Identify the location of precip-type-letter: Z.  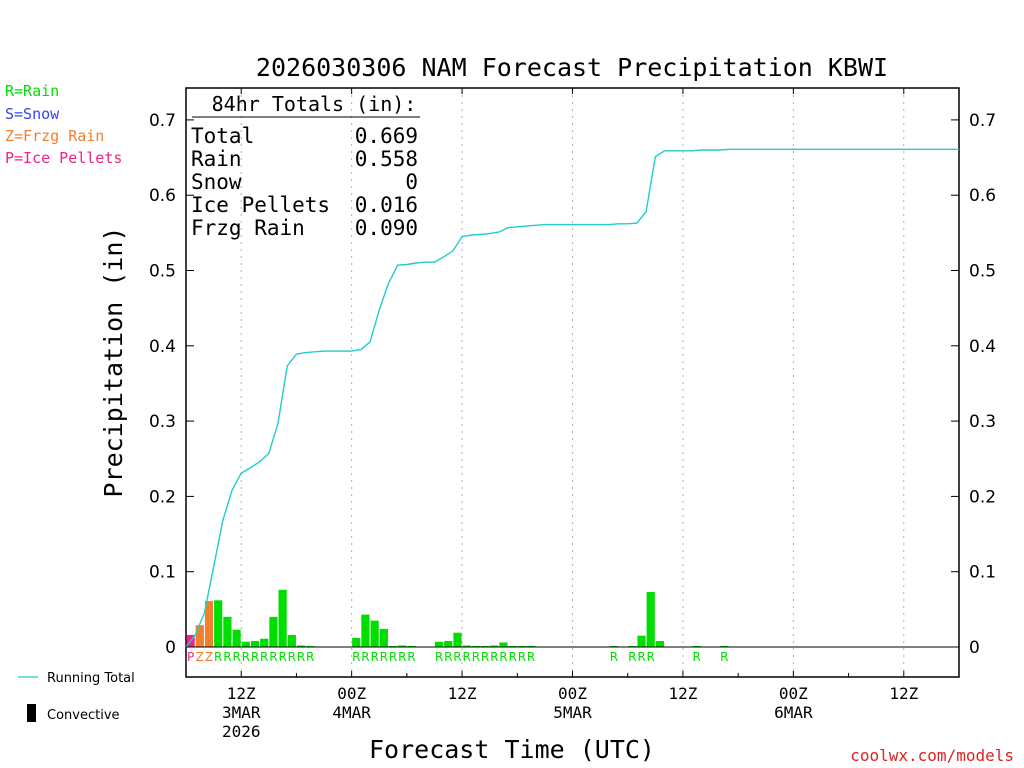
(209, 657).